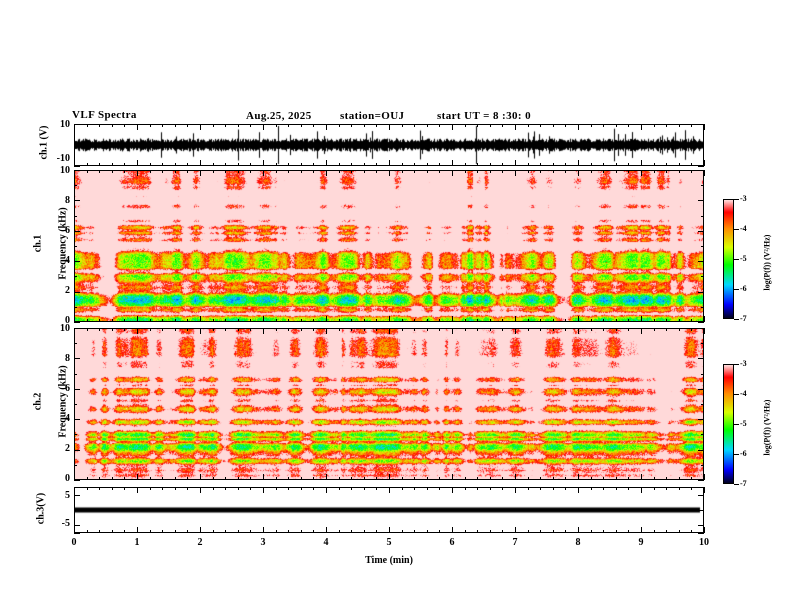 Image resolution: width=792 pixels, height=612 pixels. Describe the element at coordinates (743, 228) in the screenshot. I see `colorbar-tick-label: -4` at that location.